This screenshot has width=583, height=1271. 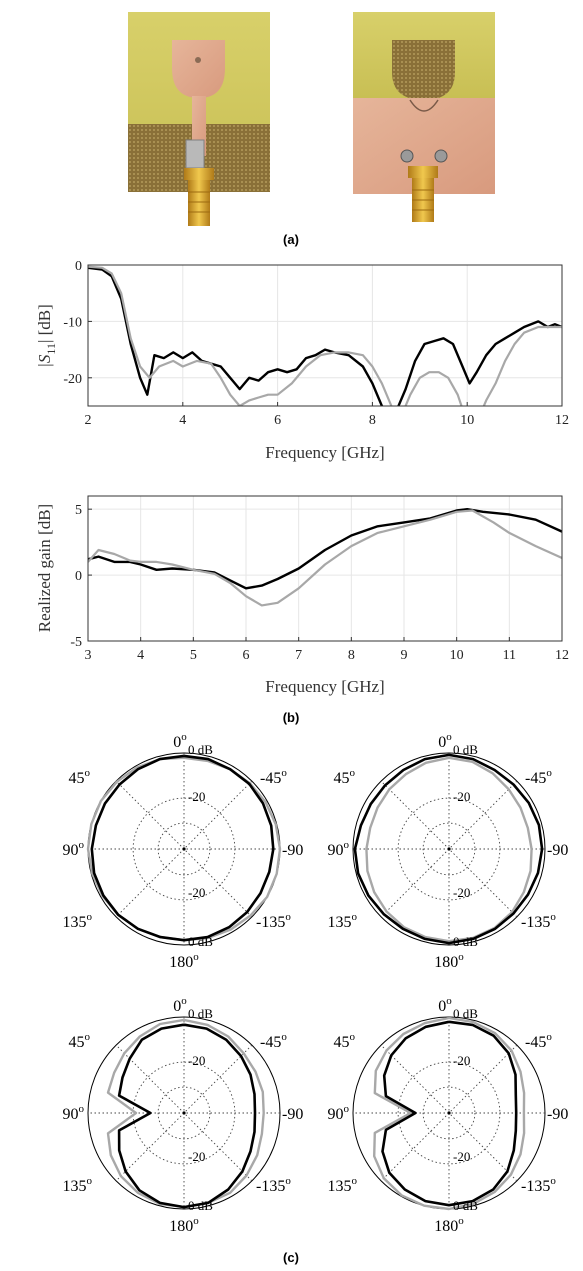 I want to click on s11-ylabel: |S11| [dB], so click(x=46, y=336).